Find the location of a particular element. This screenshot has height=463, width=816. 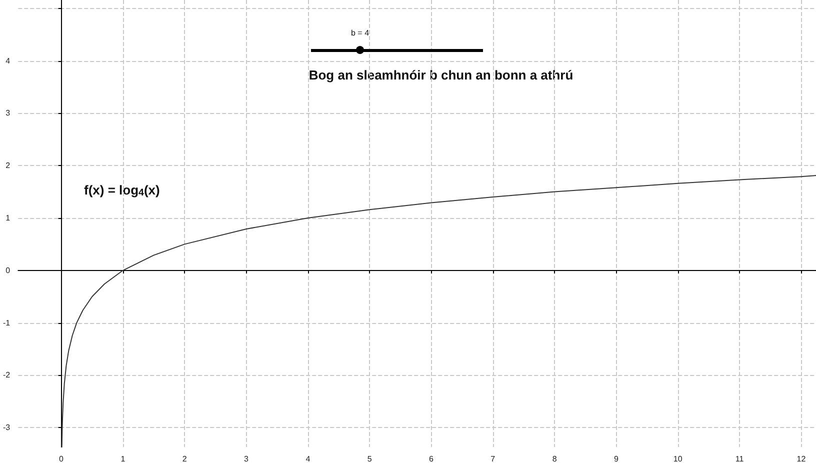

x-tick-label: 5 is located at coordinates (369, 458).